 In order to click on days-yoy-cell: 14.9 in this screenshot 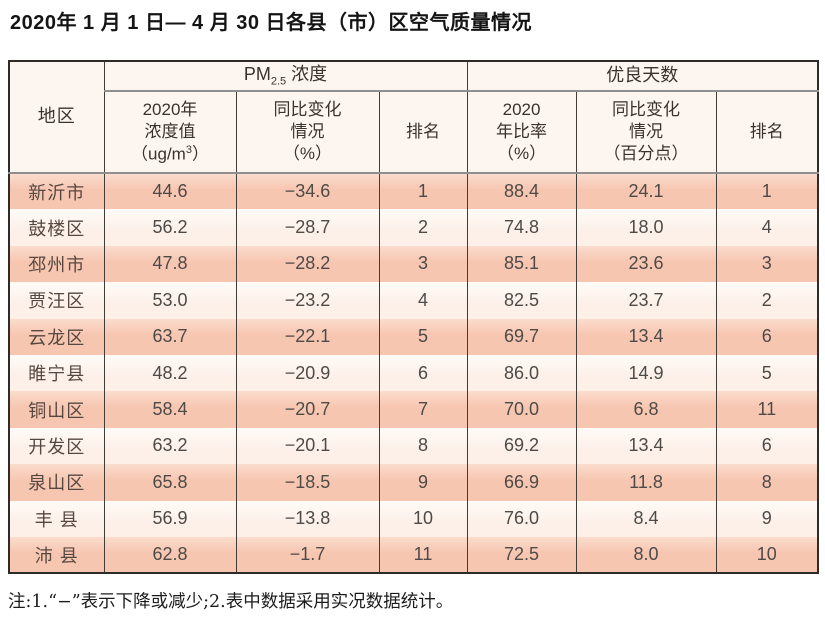, I will do `click(646, 373)`.